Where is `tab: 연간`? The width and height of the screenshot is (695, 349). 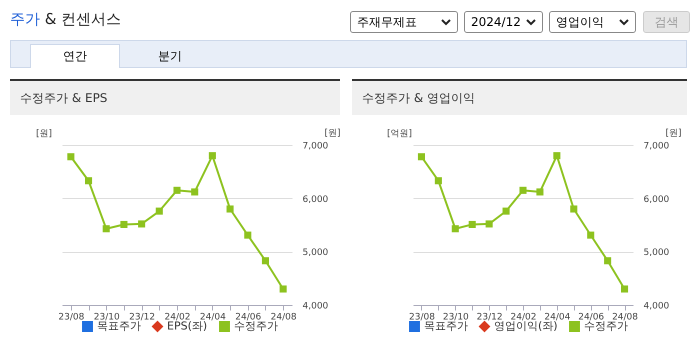 tab: 연간 is located at coordinates (75, 56).